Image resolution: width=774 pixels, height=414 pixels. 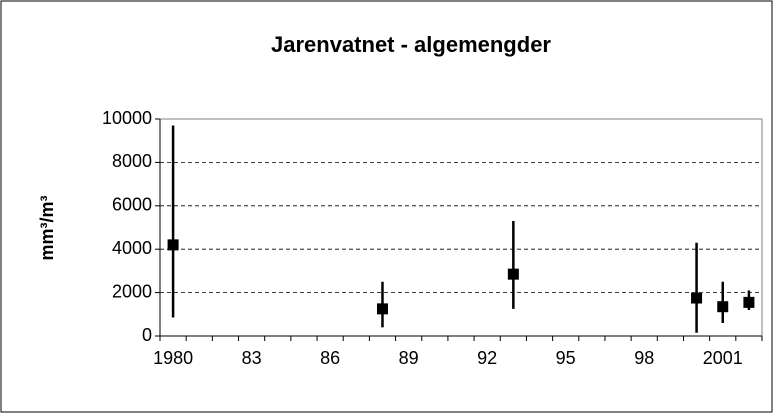 What do you see at coordinates (147, 335) in the screenshot?
I see `y-tick-label: 0` at bounding box center [147, 335].